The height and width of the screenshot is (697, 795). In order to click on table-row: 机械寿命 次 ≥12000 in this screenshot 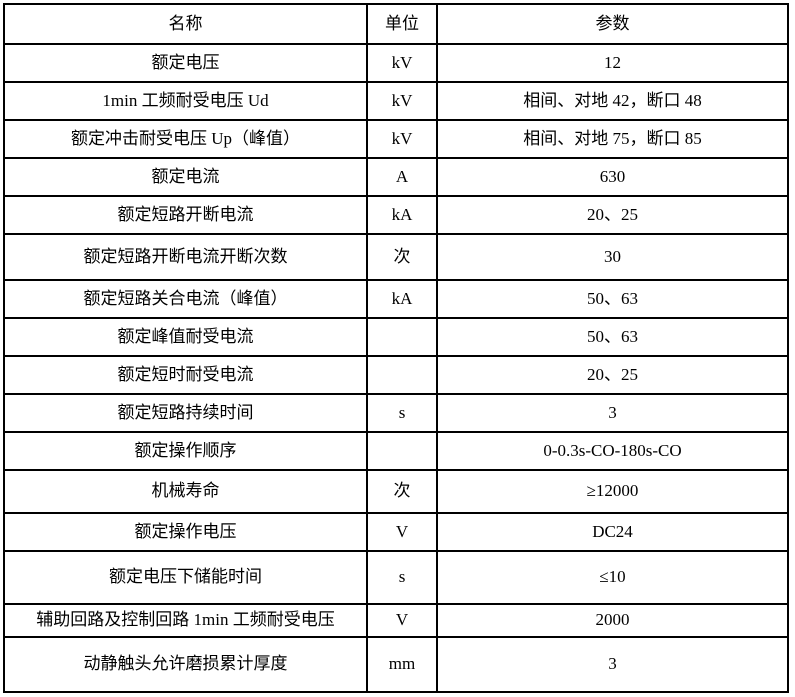, I will do `click(396, 491)`.